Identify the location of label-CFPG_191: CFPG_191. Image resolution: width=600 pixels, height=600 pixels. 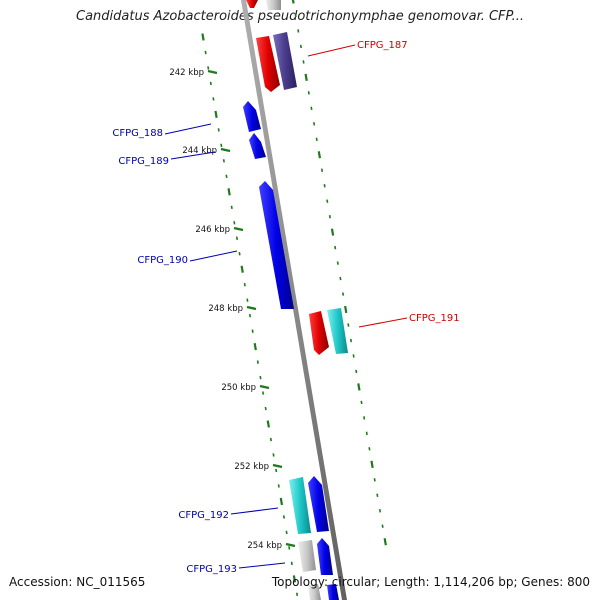
(434, 318).